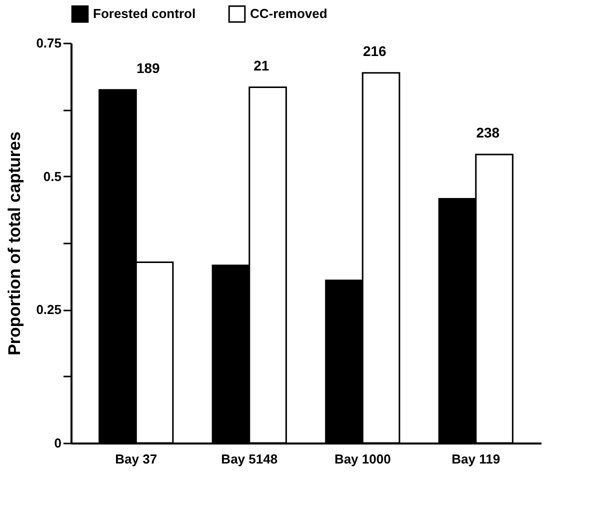 Image resolution: width=606 pixels, height=518 pixels. Describe the element at coordinates (362, 459) in the screenshot. I see `x-tick-label: Bay 1000` at that location.